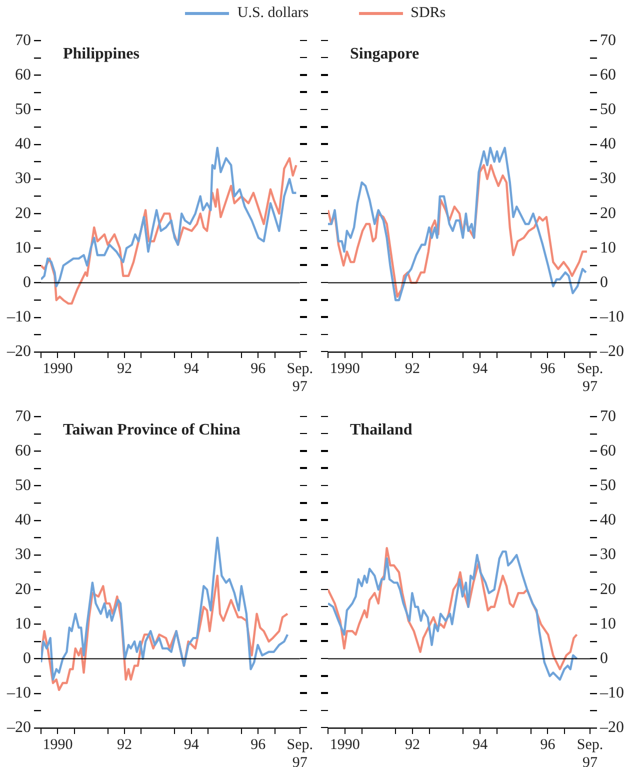 This screenshot has width=631, height=767. Describe the element at coordinates (101, 54) in the screenshot. I see `chart-title: Philippines` at that location.